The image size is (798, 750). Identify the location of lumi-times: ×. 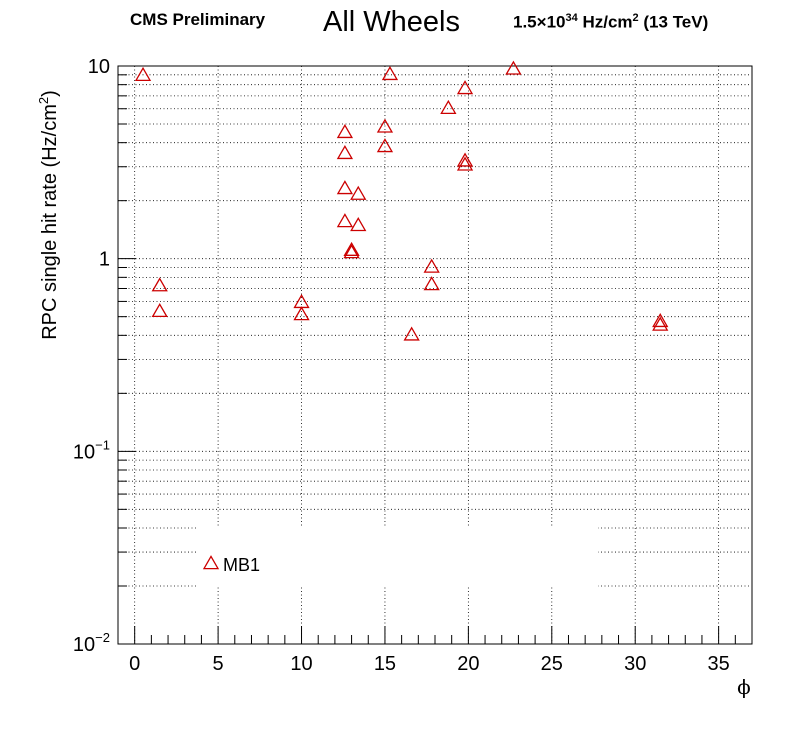
(541, 22).